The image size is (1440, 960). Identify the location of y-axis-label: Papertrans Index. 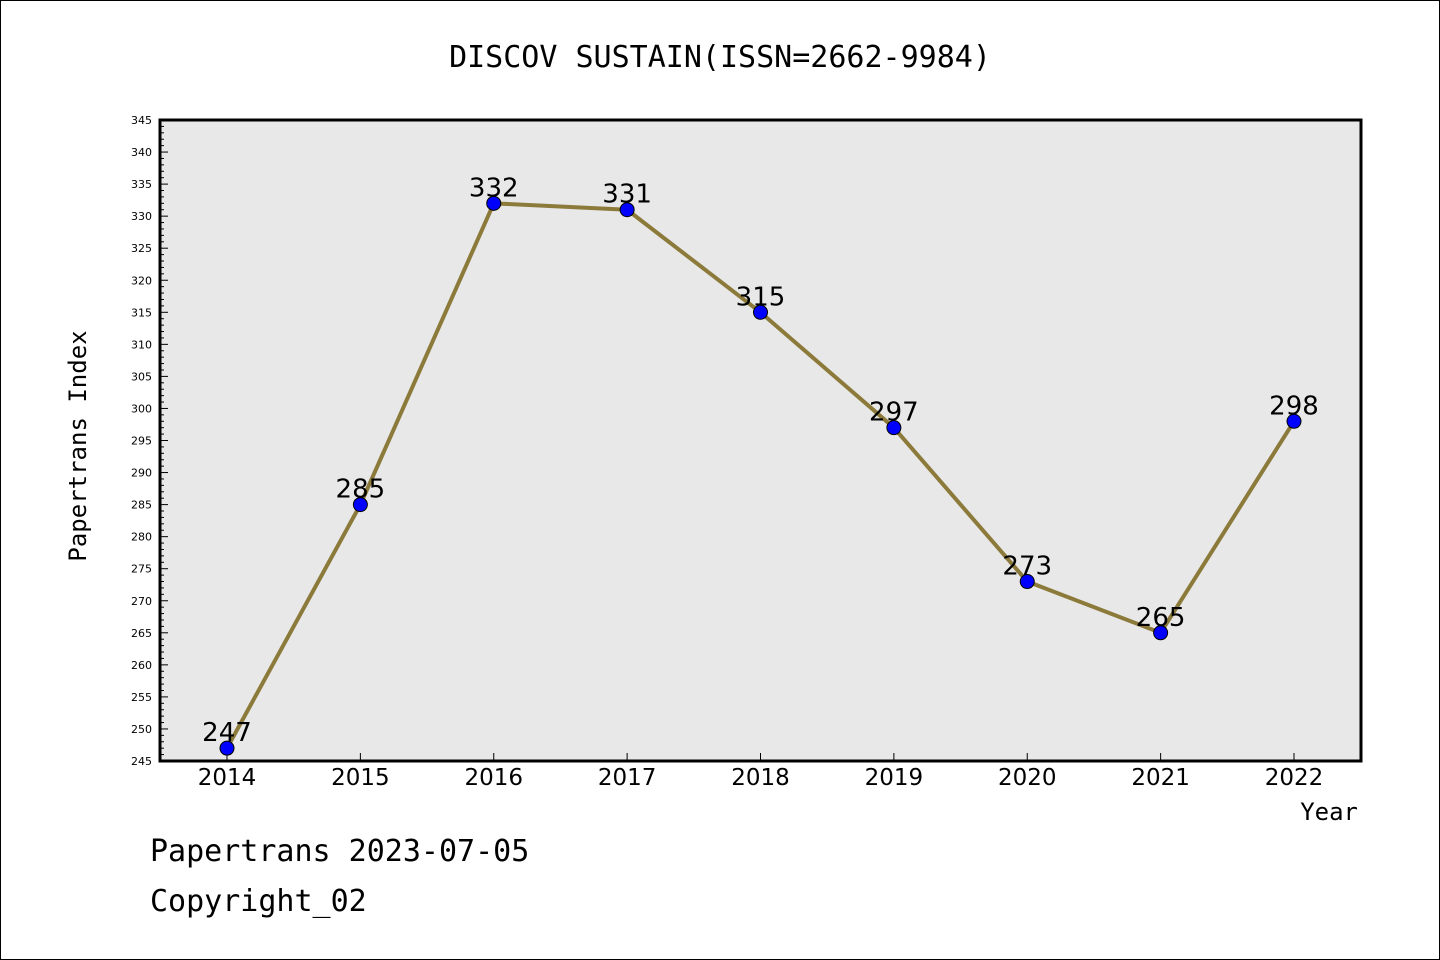
(78, 445).